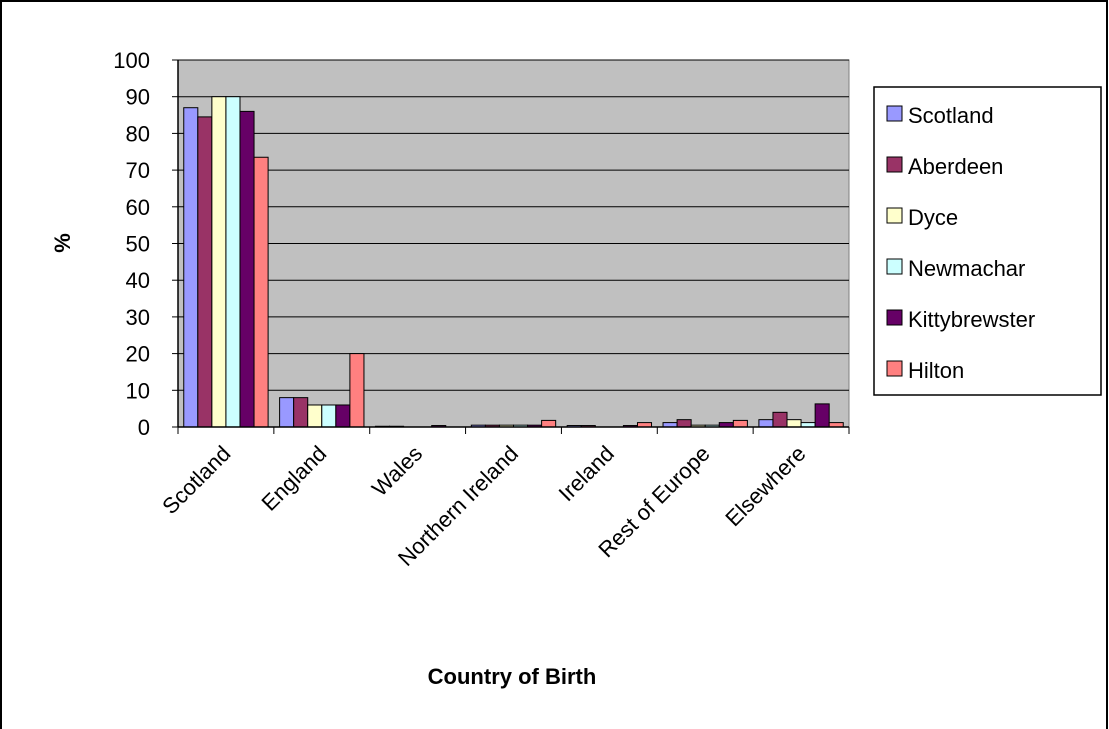 Image resolution: width=1109 pixels, height=729 pixels. Describe the element at coordinates (138, 97) in the screenshot. I see `y-tick-label: 90` at that location.